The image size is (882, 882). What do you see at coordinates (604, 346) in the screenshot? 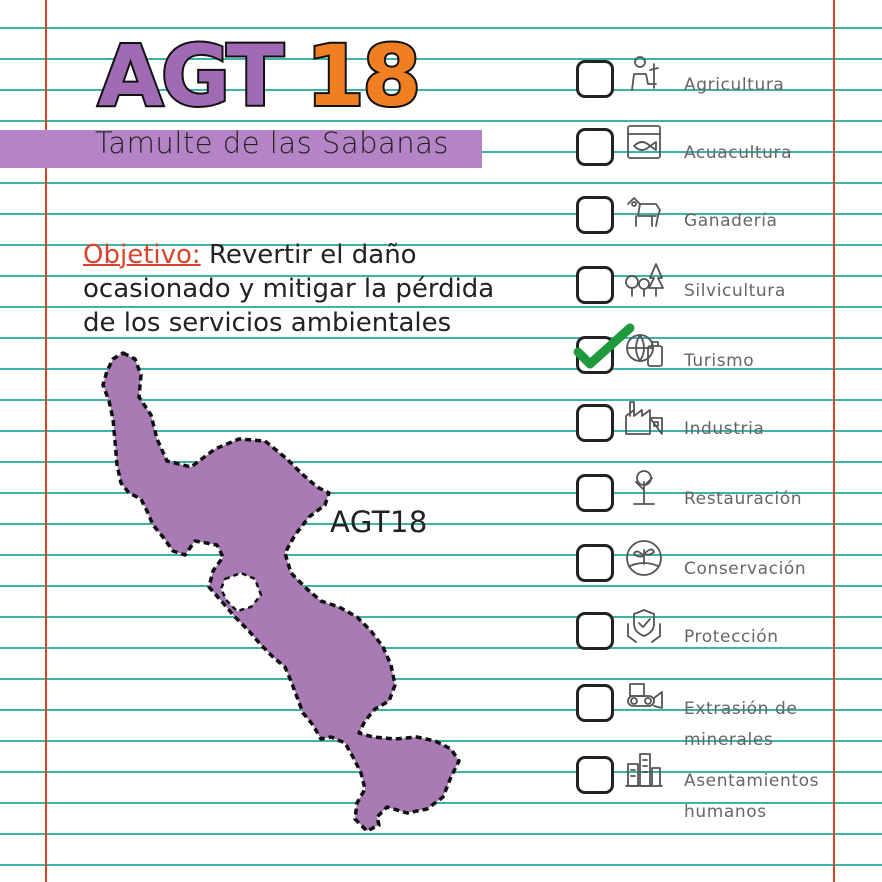
I see `check-mark-icon` at bounding box center [604, 346].